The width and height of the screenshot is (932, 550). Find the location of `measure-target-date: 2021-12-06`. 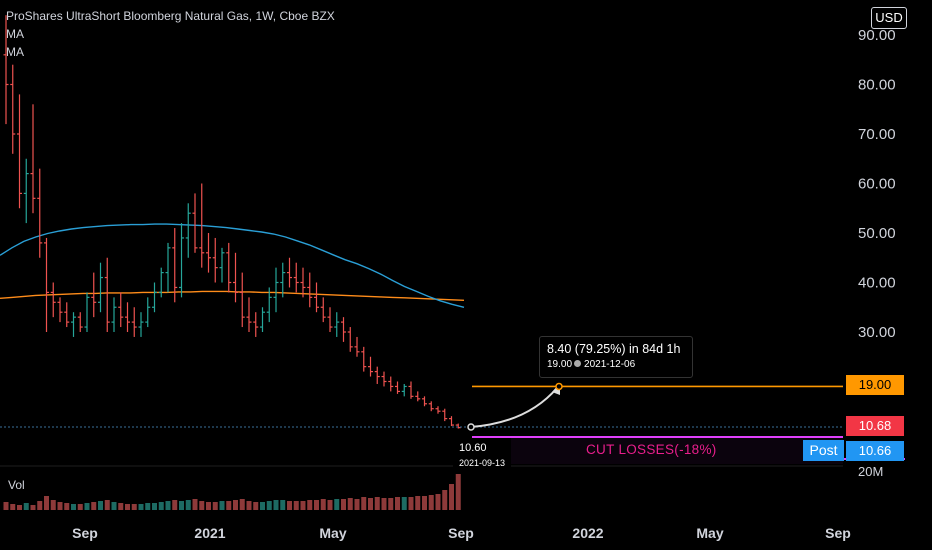

measure-target-date: 2021-12-06 is located at coordinates (610, 364).